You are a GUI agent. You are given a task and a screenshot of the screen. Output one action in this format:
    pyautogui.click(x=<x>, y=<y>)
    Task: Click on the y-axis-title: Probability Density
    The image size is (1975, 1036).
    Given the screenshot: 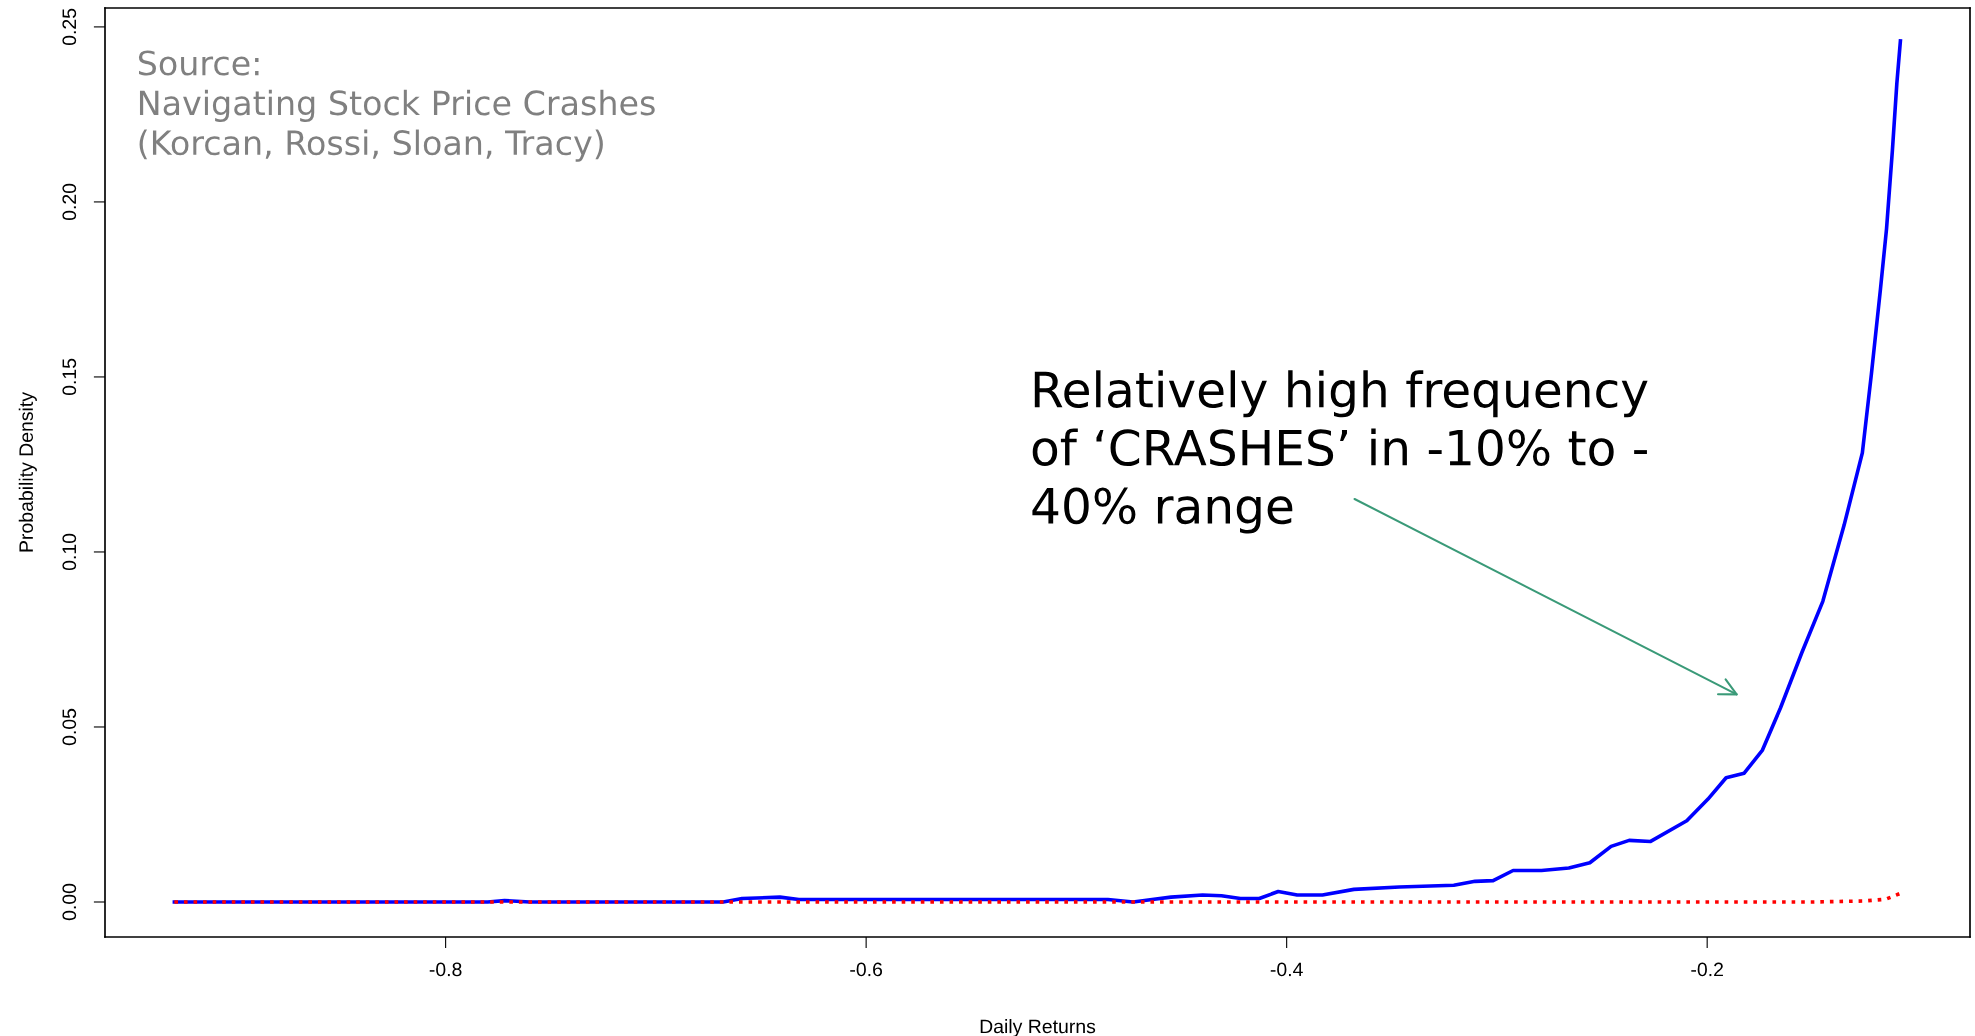 What is the action you would take?
    pyautogui.click(x=27, y=472)
    